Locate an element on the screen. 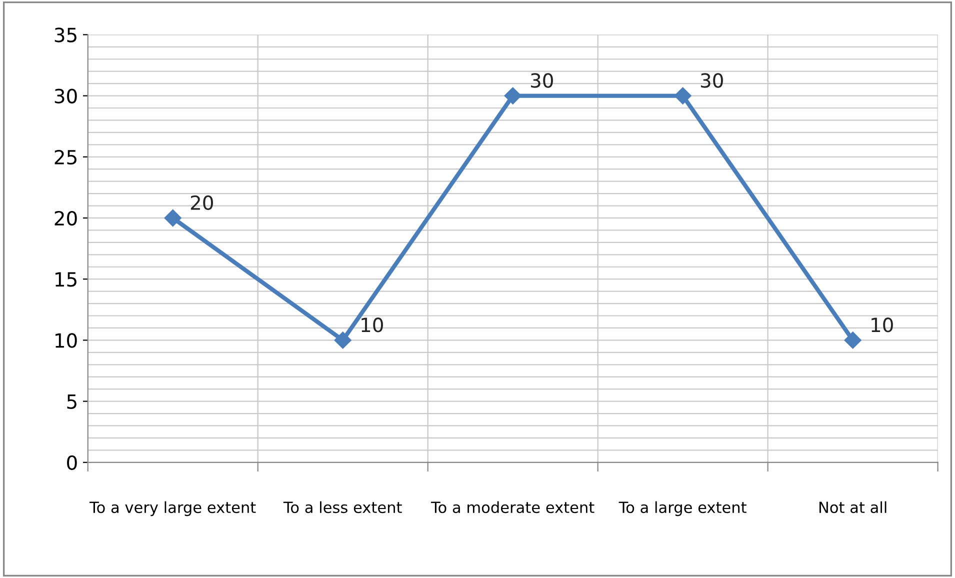  data-label: 20 is located at coordinates (201, 202).